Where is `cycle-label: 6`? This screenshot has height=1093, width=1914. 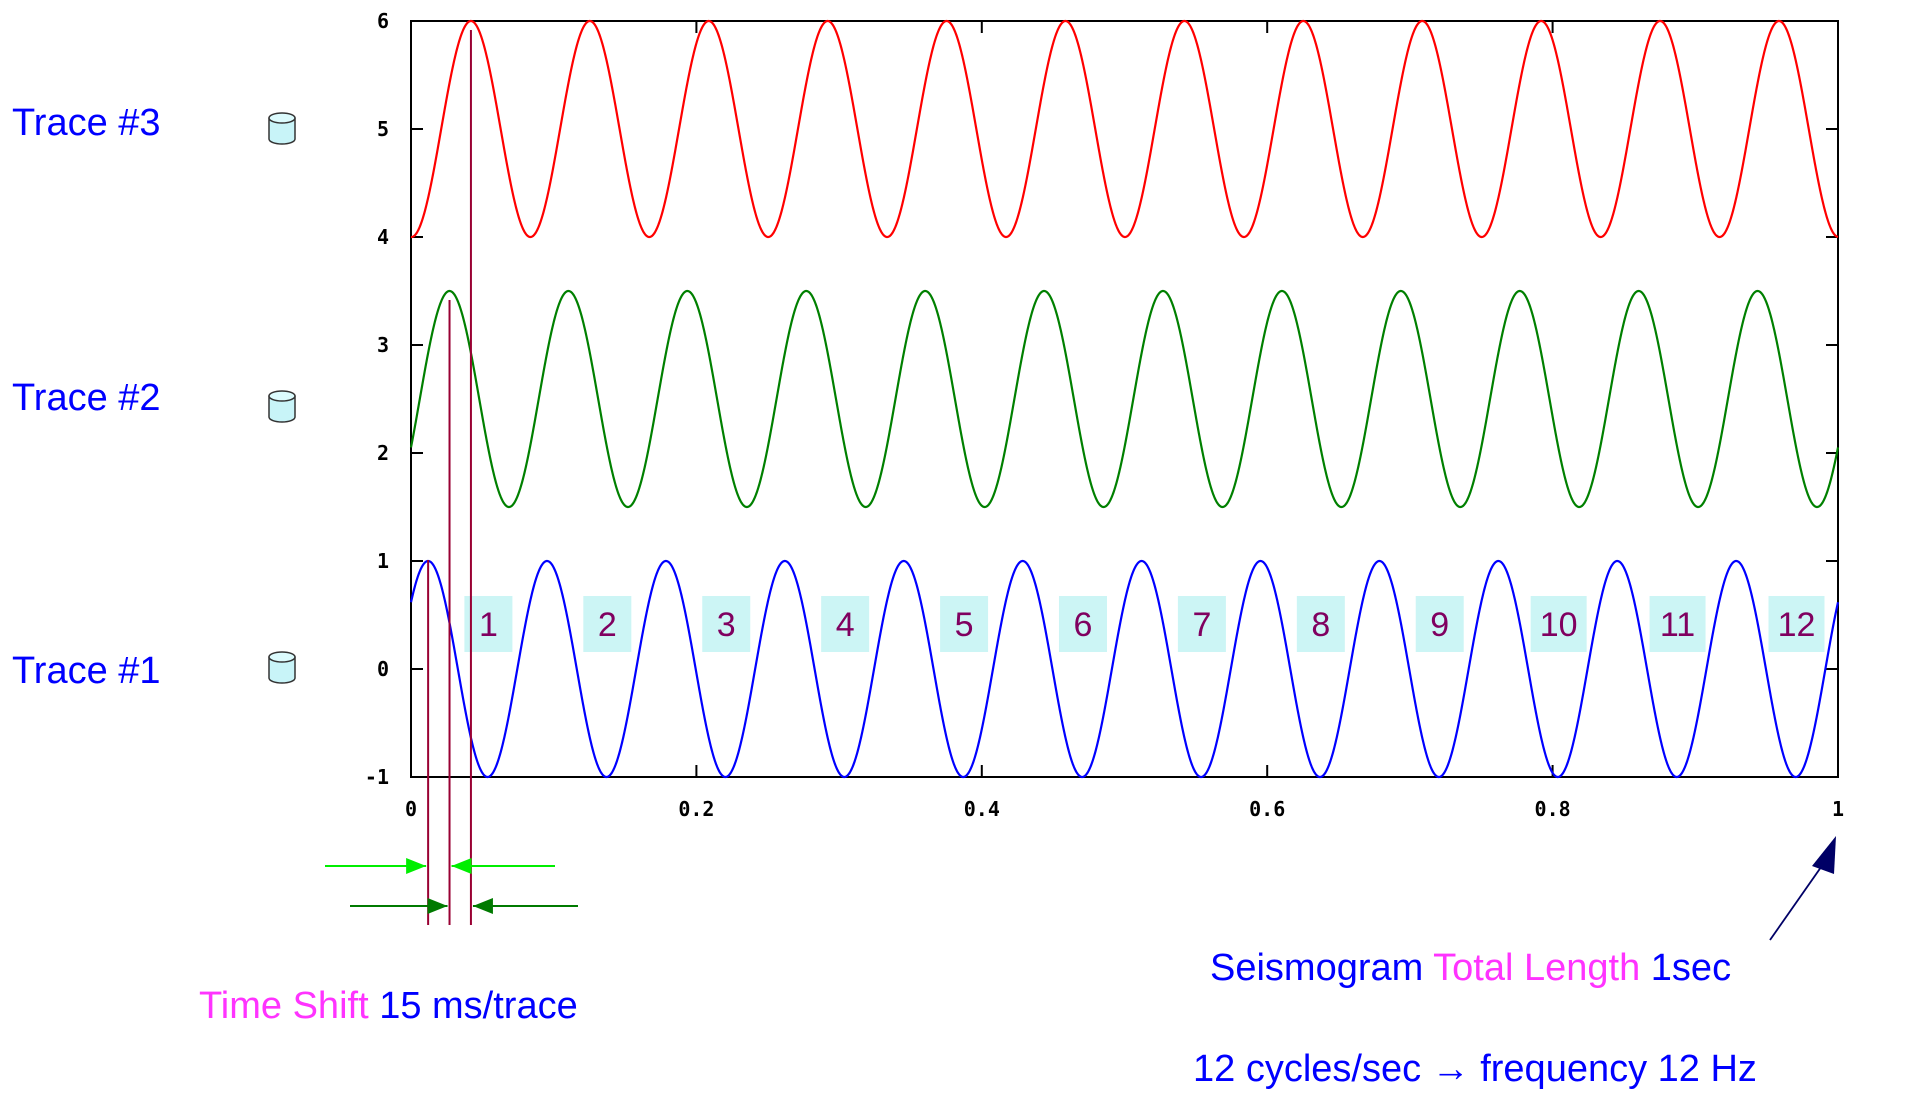 cycle-label: 6 is located at coordinates (1083, 625).